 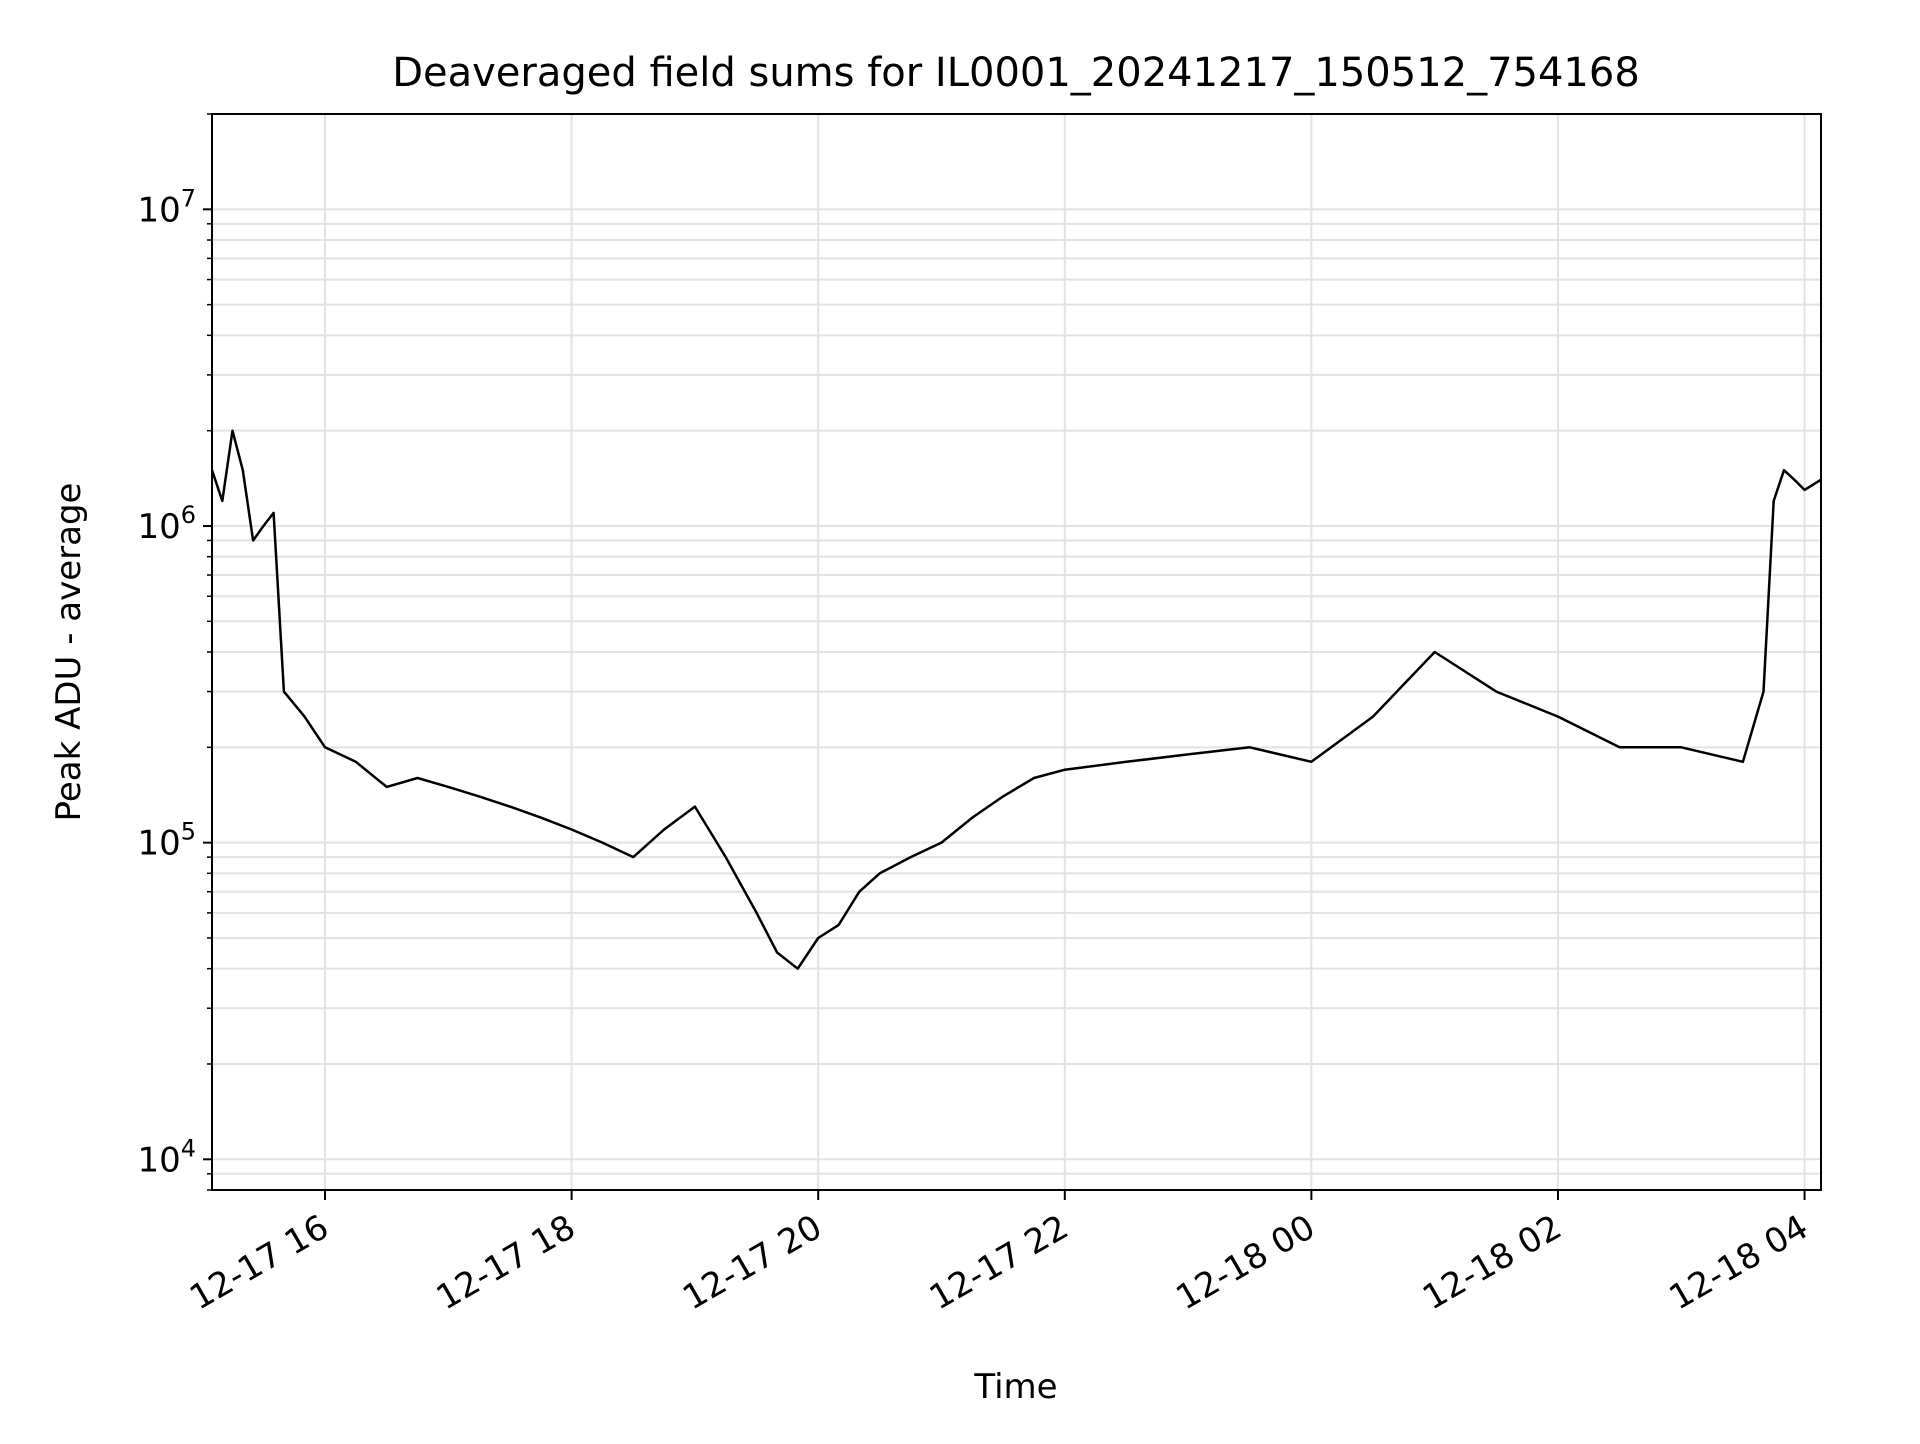 What do you see at coordinates (1015, 1387) in the screenshot?
I see `x-axis-label: Time` at bounding box center [1015, 1387].